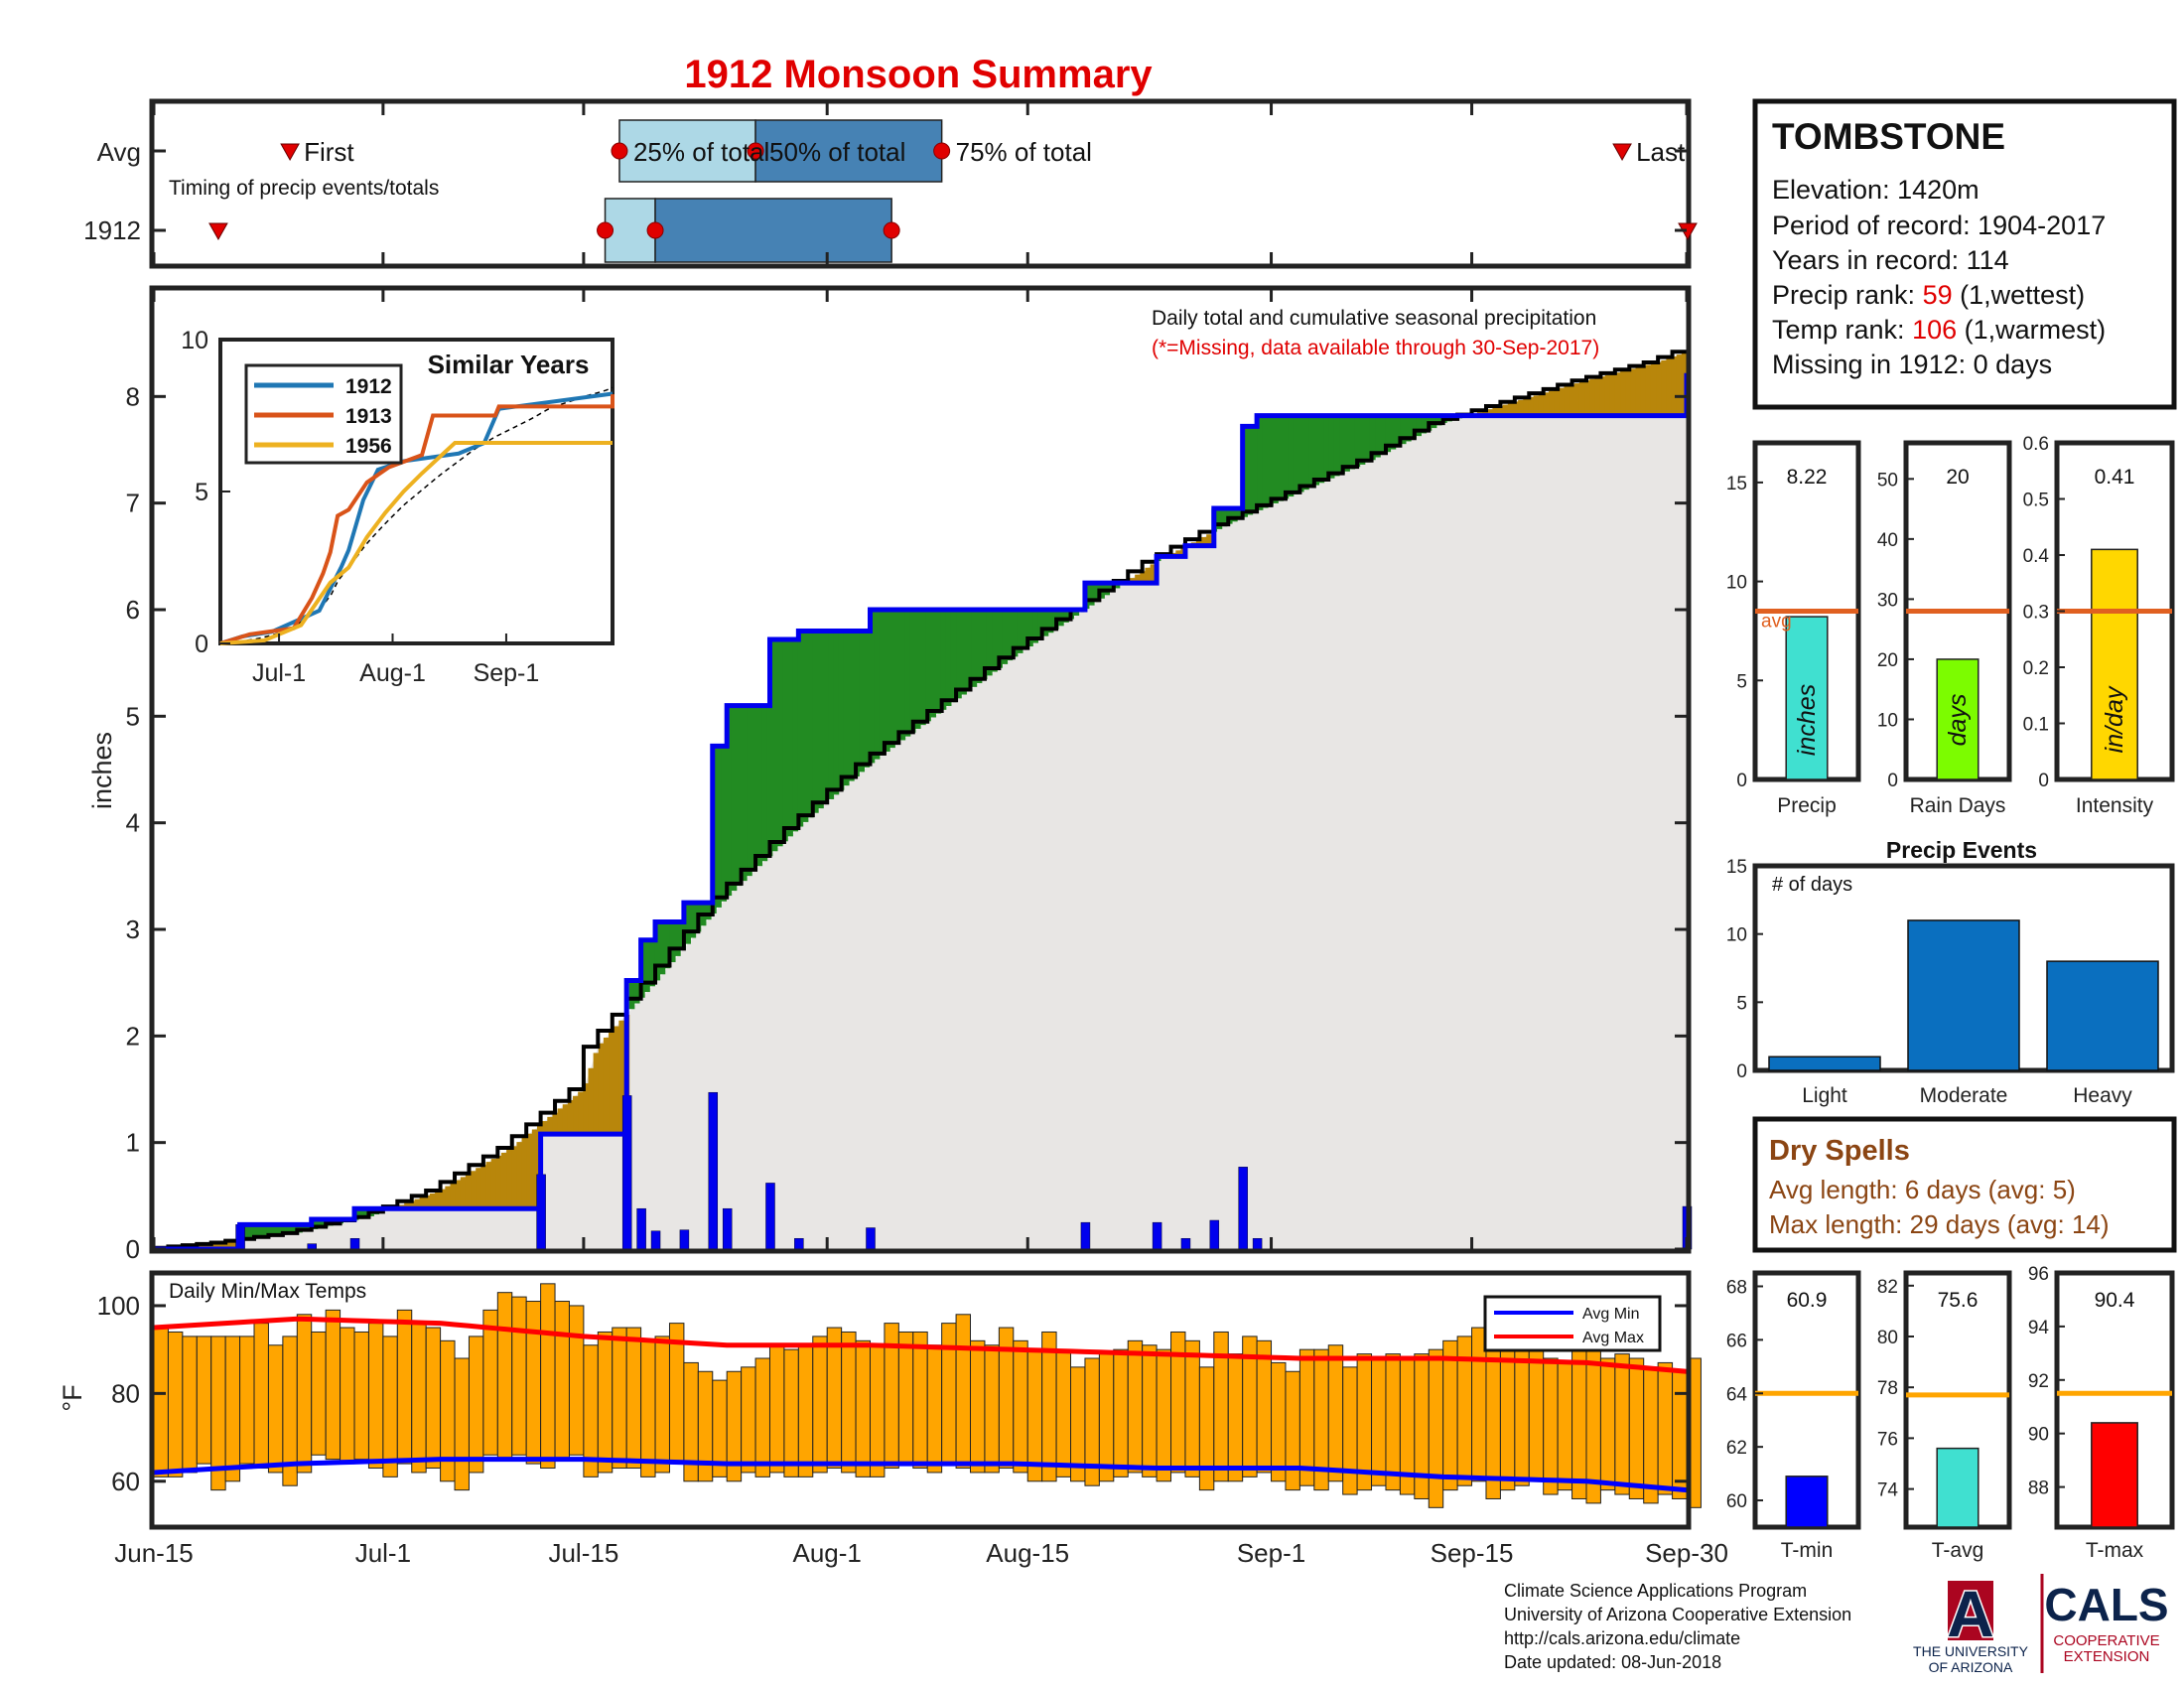  What do you see at coordinates (2115, 477) in the screenshot?
I see `summary-value-label-2: 0.41` at bounding box center [2115, 477].